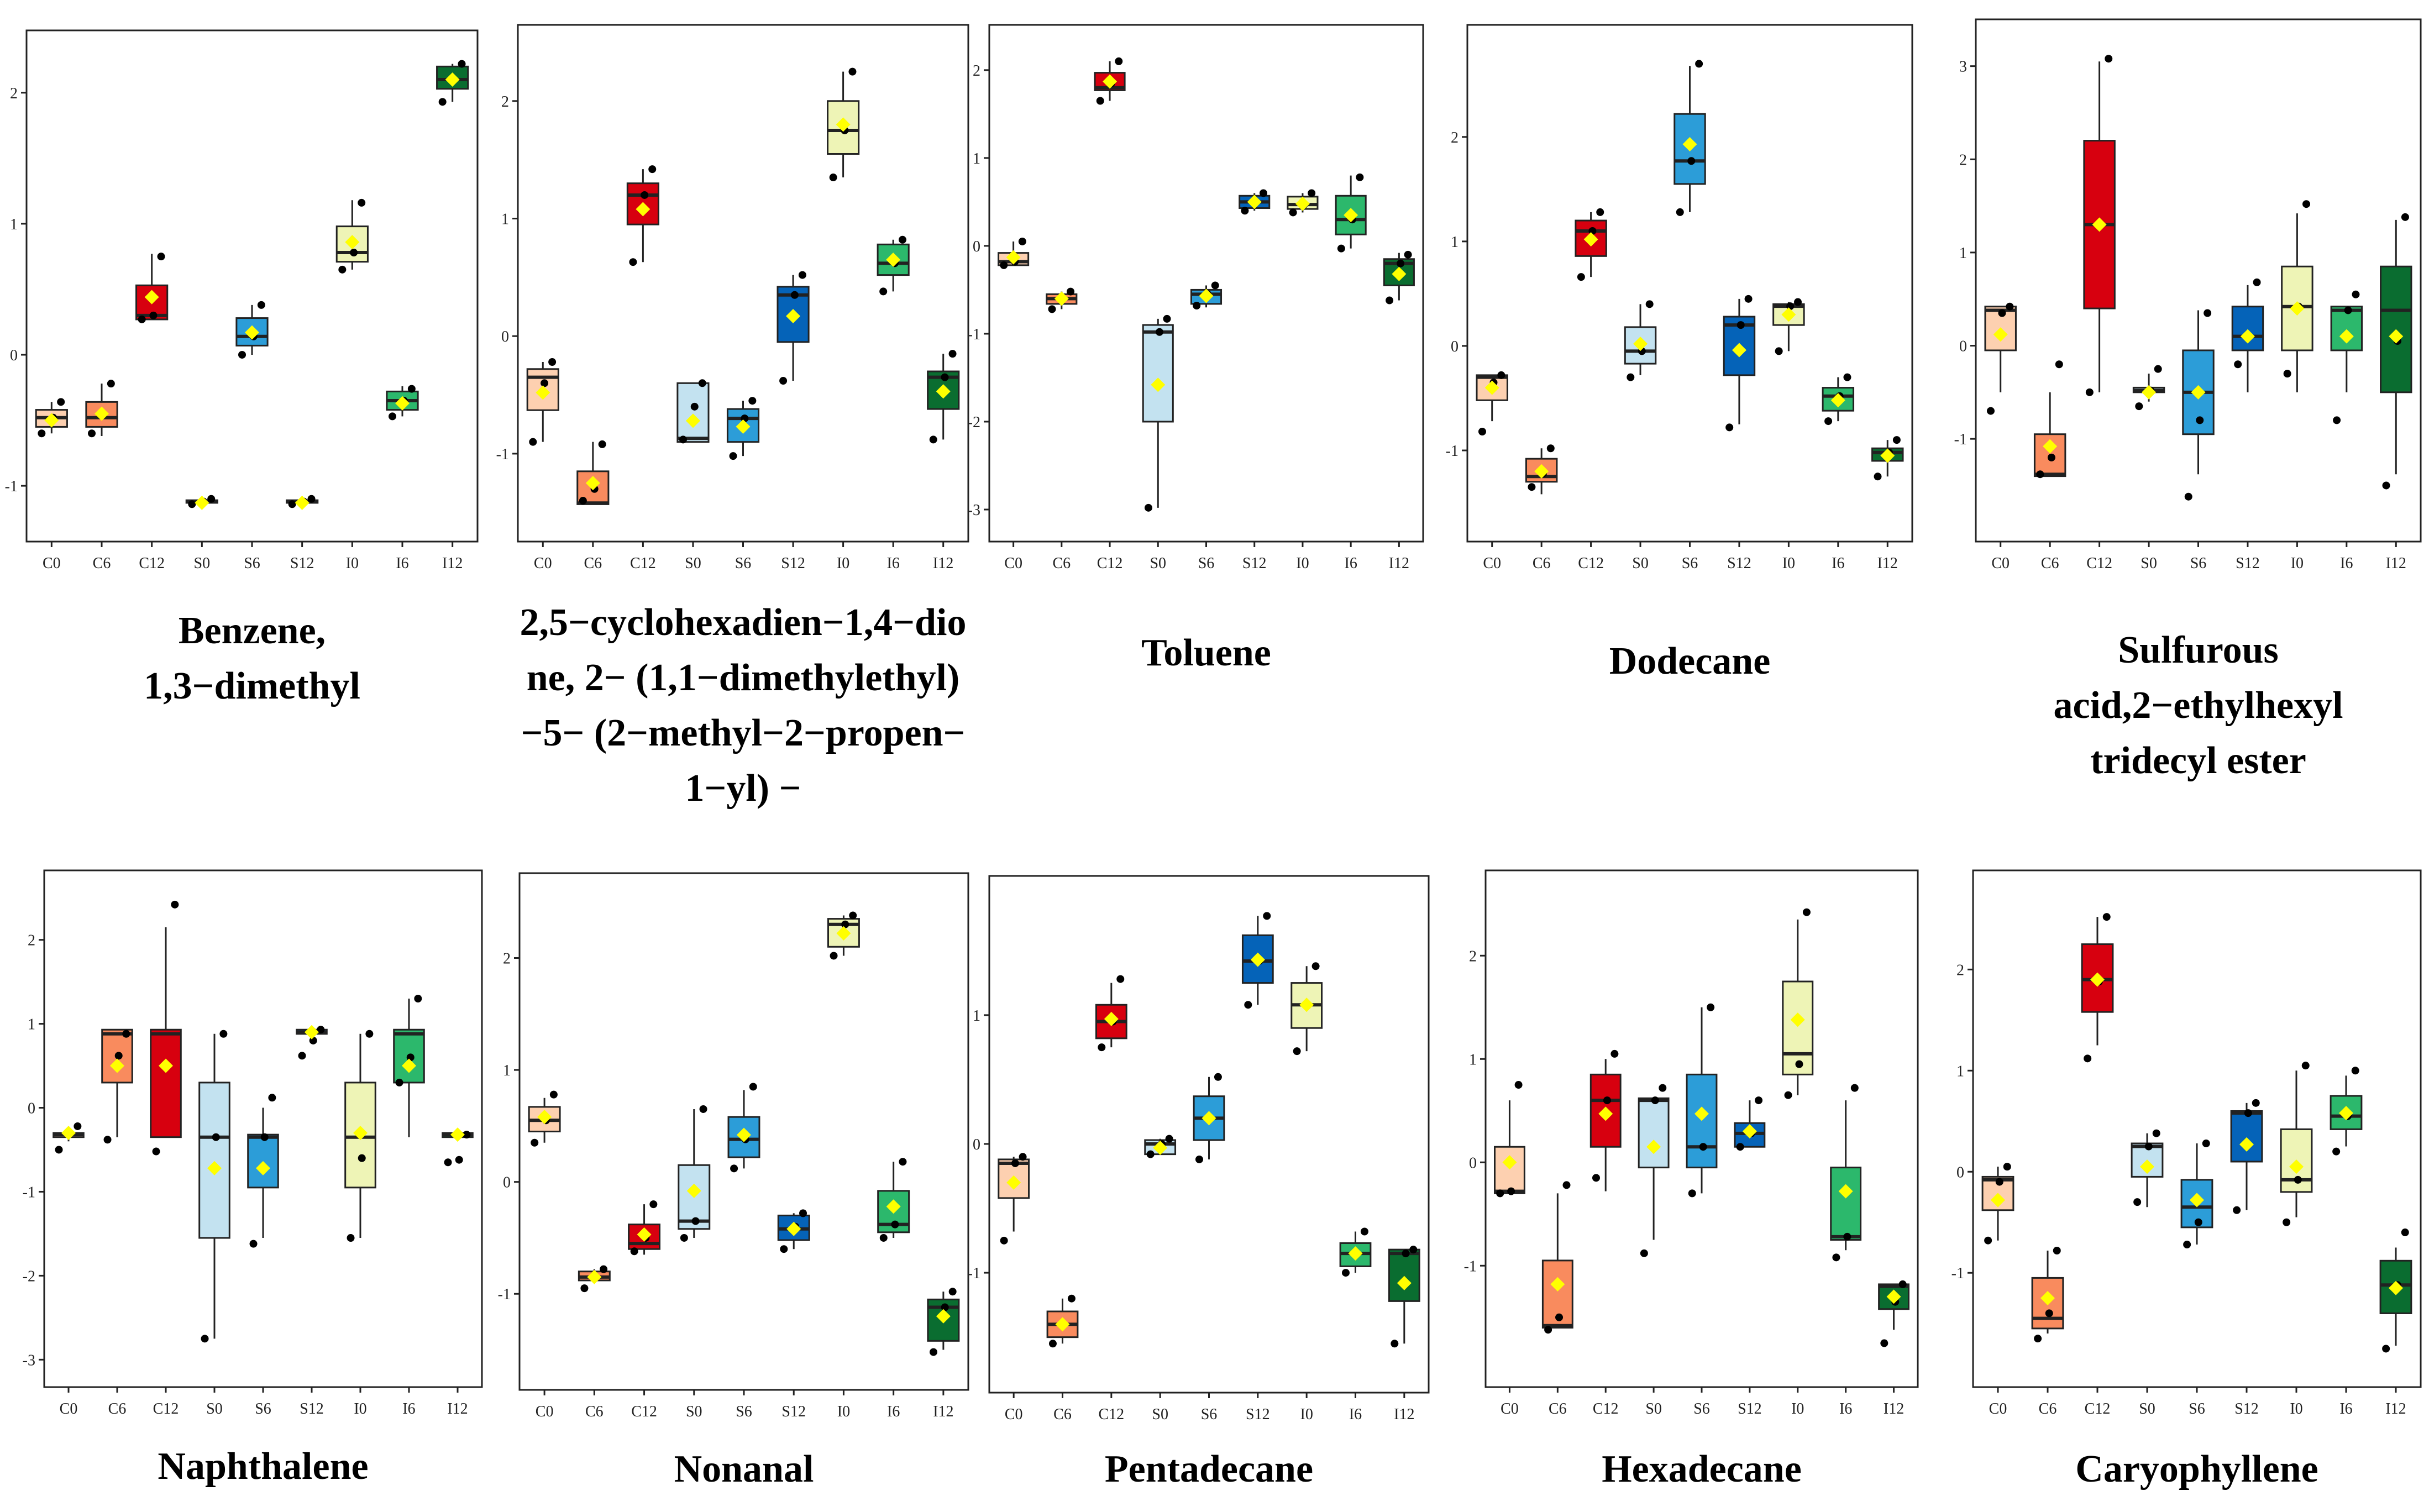  I want to click on x-tick-label: S12, so click(312, 1409).